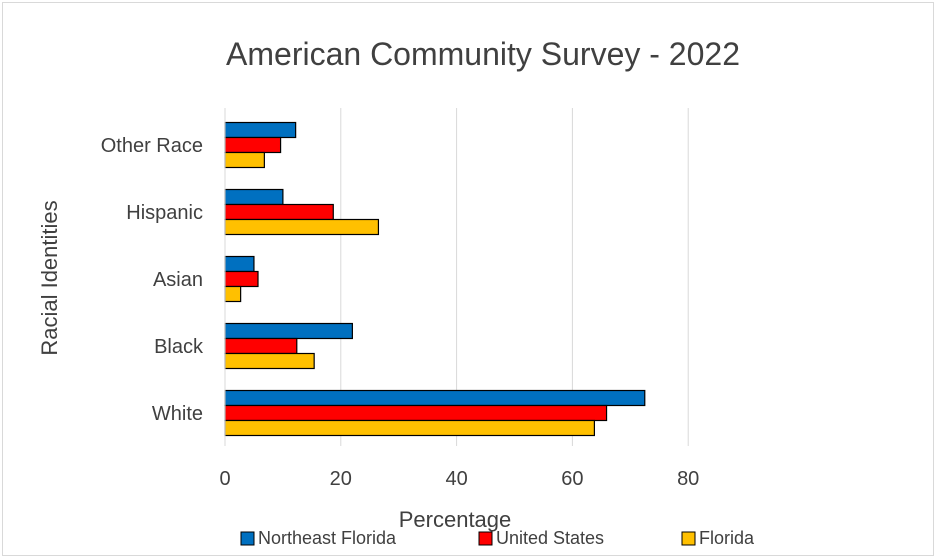 This screenshot has height=560, width=938. I want to click on legend: Northeast Florida United States Florida, so click(497, 538).